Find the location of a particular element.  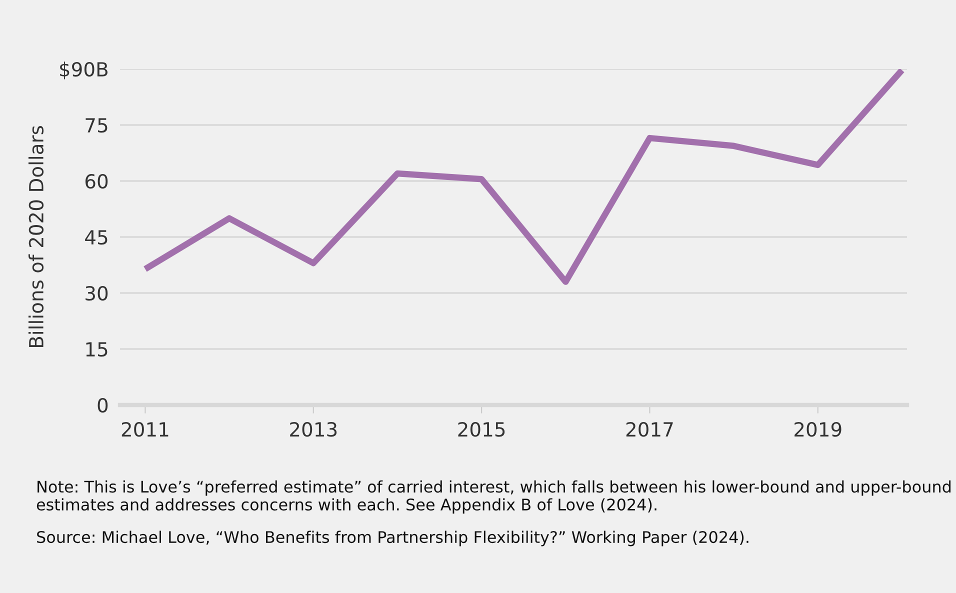

y-tick-label: 60 is located at coordinates (97, 181).